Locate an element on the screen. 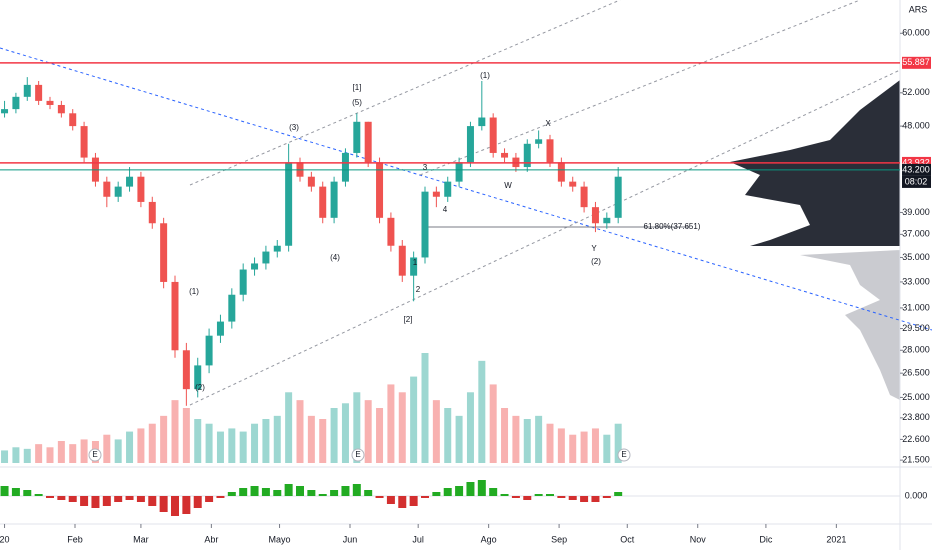 The image size is (932, 550). x-tick-label: Oct is located at coordinates (627, 539).